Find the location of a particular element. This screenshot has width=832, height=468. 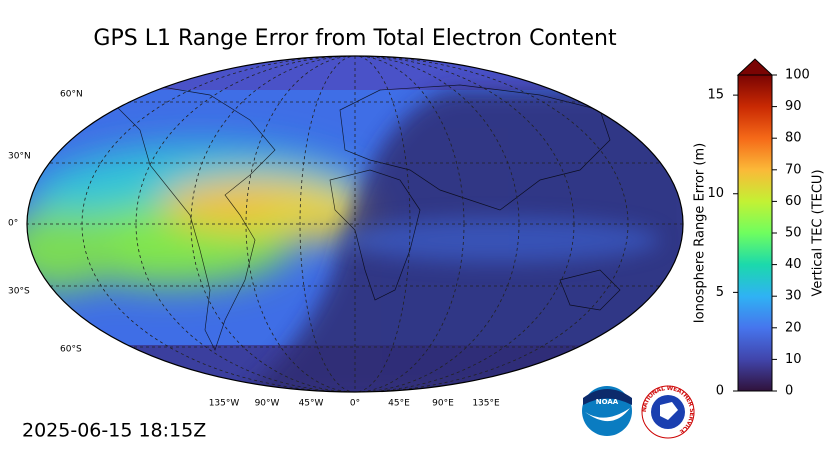

y2-tick-label: 15 is located at coordinates (715, 95).